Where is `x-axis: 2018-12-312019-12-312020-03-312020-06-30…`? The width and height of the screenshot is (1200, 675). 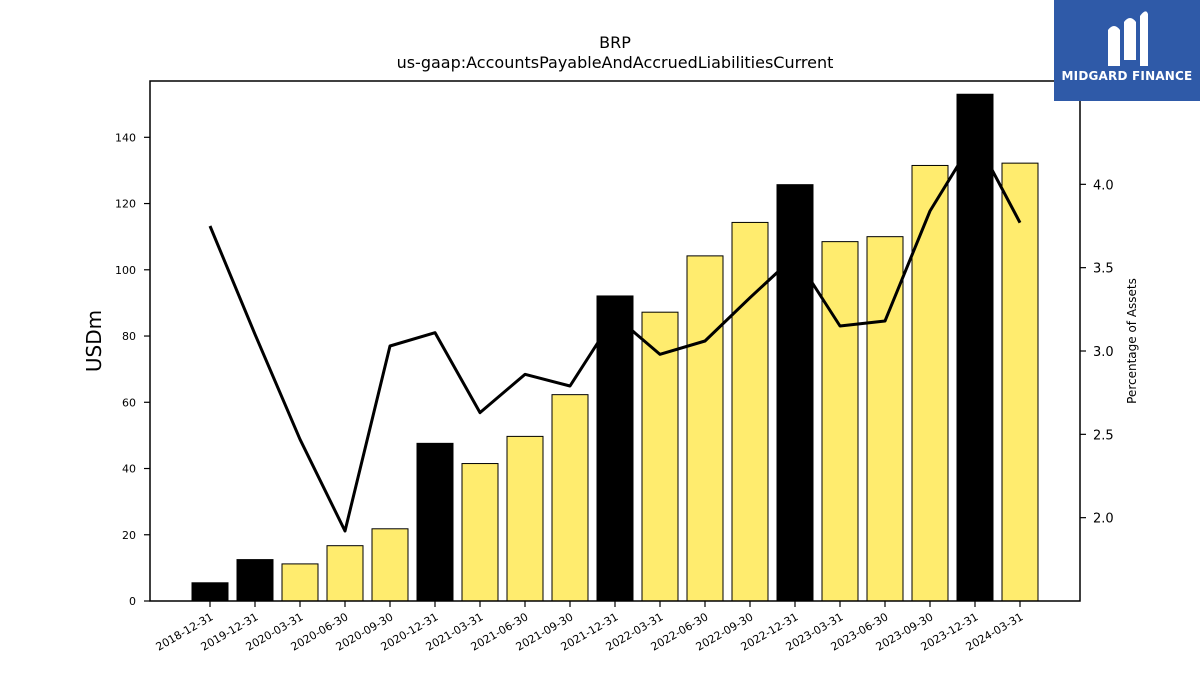
x-axis: 2018-12-312019-12-312020-03-312020-06-30… is located at coordinates (590, 627).